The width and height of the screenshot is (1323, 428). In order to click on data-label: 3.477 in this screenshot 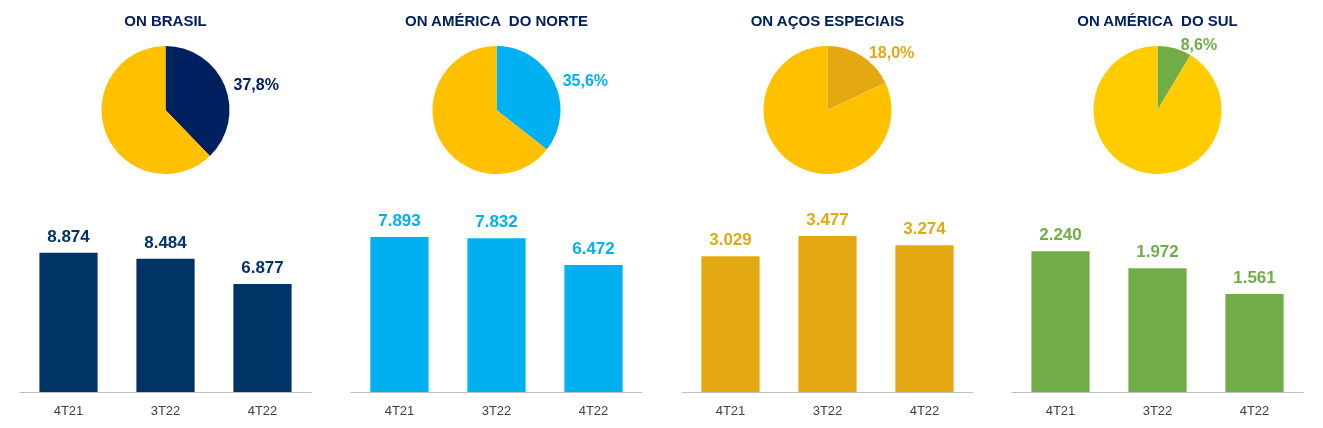, I will do `click(827, 220)`.